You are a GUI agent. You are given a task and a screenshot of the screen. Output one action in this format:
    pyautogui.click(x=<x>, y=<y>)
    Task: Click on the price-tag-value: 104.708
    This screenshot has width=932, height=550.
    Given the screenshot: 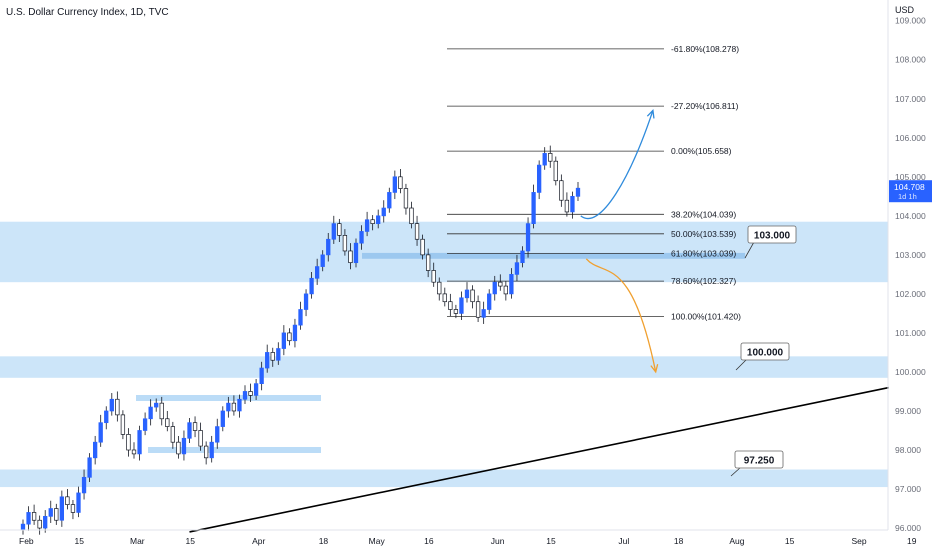 What is the action you would take?
    pyautogui.click(x=909, y=187)
    